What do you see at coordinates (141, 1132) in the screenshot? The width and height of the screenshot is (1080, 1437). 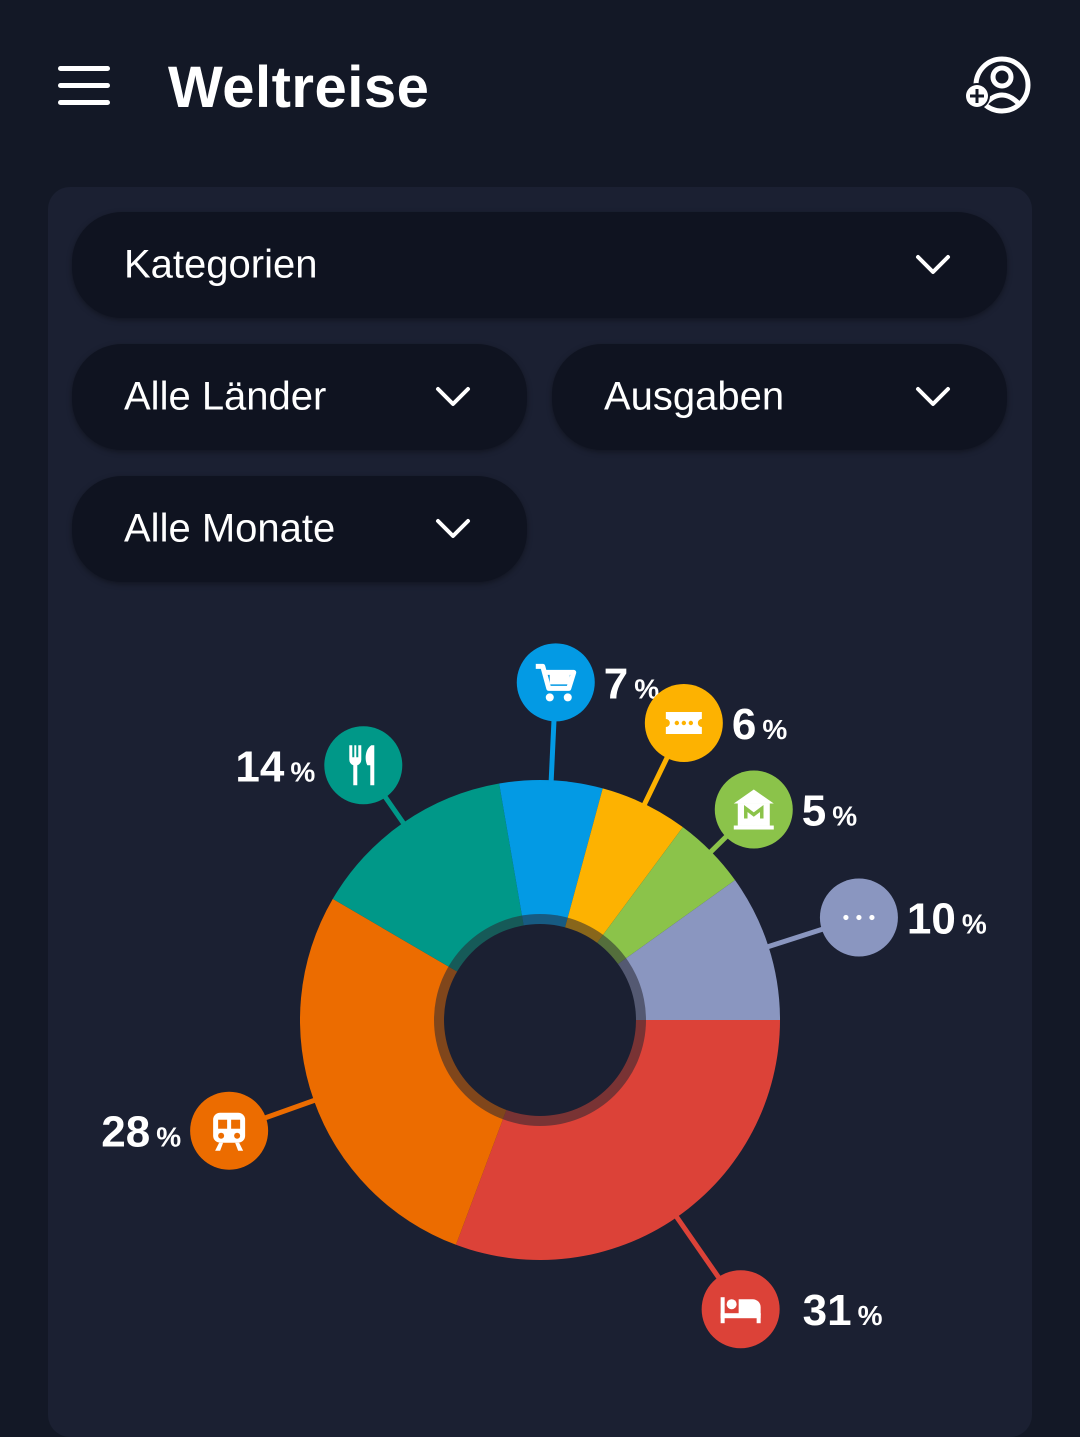 I see `slice-percentage: 28%` at bounding box center [141, 1132].